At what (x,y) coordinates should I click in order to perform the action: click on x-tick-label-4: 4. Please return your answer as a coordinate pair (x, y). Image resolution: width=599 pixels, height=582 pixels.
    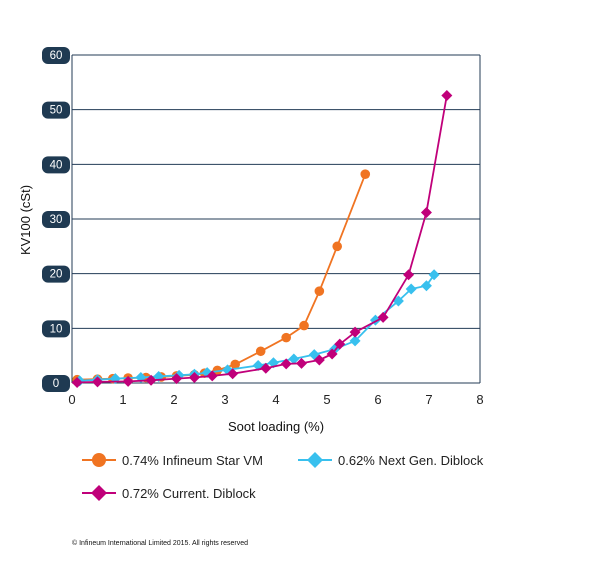
    Looking at the image, I should click on (275, 399).